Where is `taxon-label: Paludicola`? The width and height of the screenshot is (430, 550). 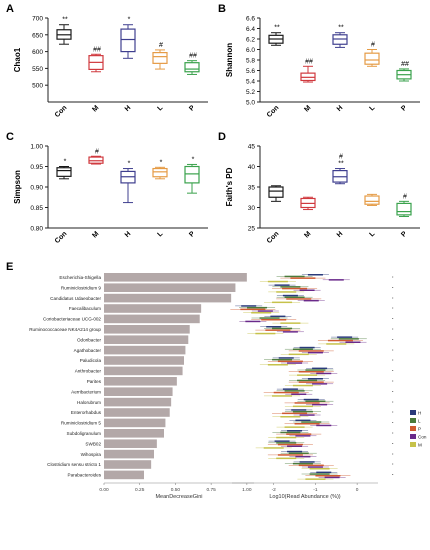 taxon-label: Paludicola is located at coordinates (91, 360).